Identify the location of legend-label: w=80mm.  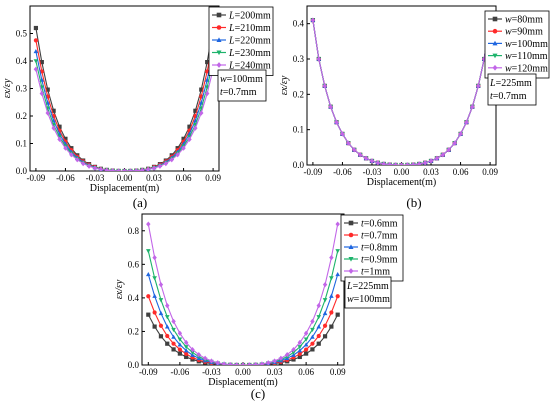
(524, 20).